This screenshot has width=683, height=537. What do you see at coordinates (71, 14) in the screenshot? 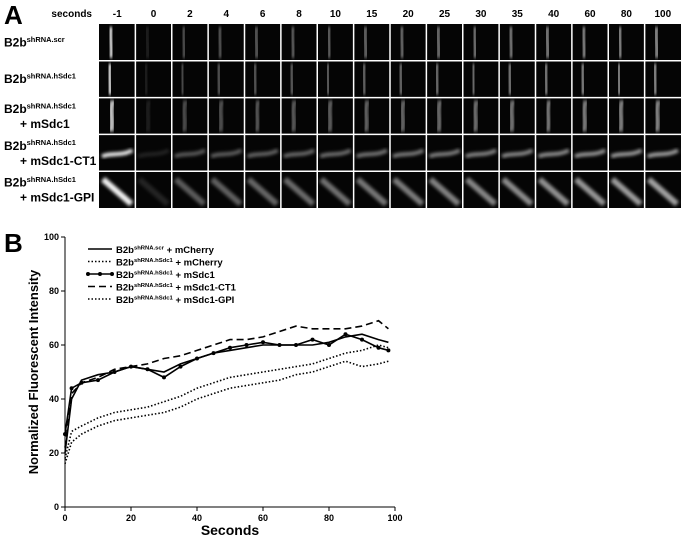
I see `time-label: seconds` at bounding box center [71, 14].